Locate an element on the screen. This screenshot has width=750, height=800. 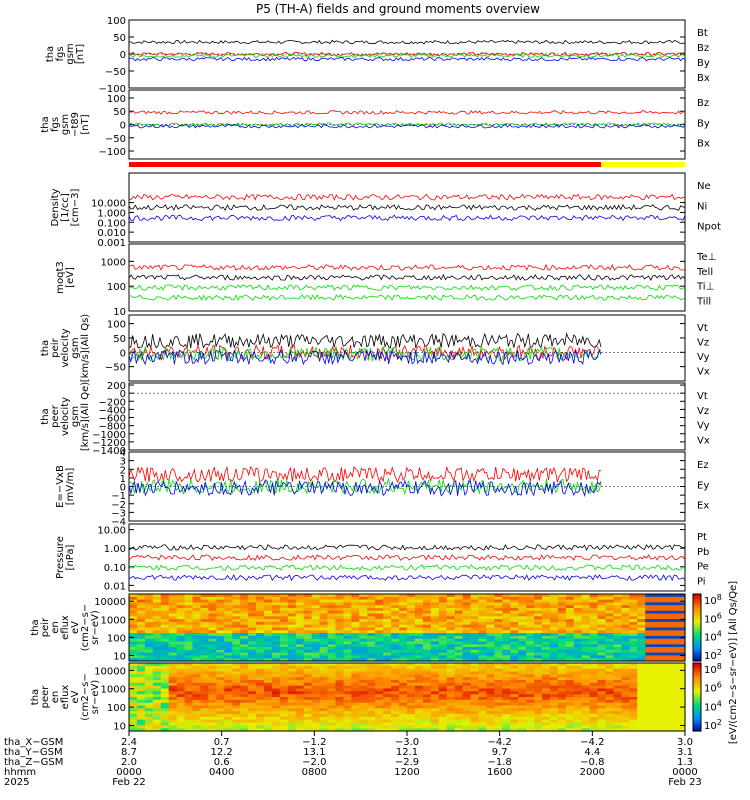
series-pi is located at coordinates (407, 578).